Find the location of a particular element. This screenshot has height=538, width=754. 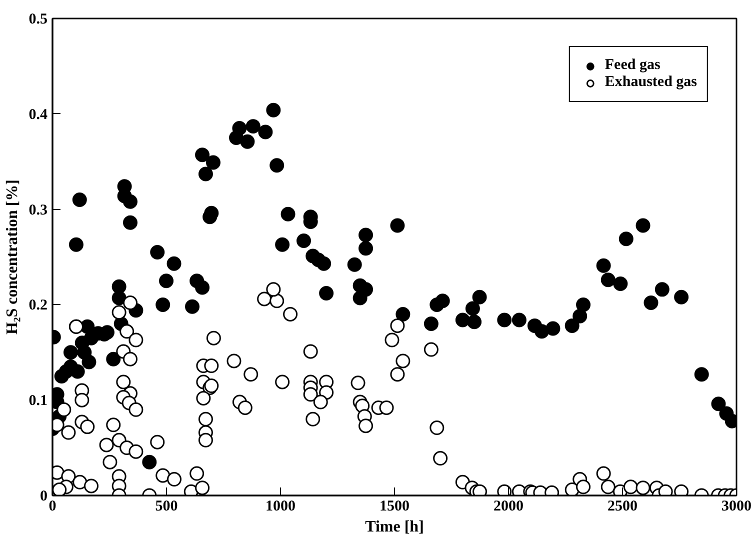

legend-label: Exhausted gas is located at coordinates (650, 82).